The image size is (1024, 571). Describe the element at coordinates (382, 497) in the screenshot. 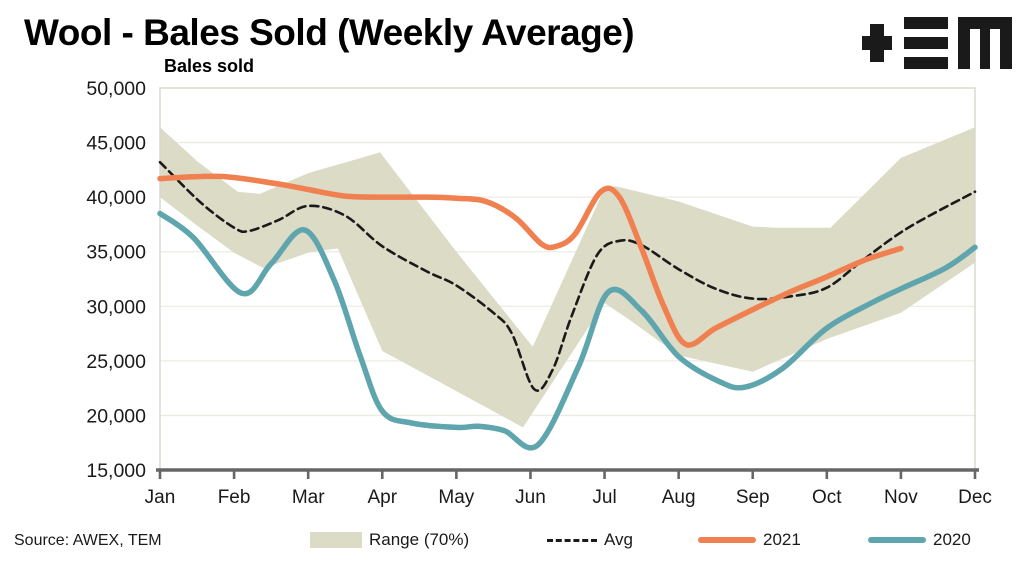

I see `x-tick-label: Apr` at that location.